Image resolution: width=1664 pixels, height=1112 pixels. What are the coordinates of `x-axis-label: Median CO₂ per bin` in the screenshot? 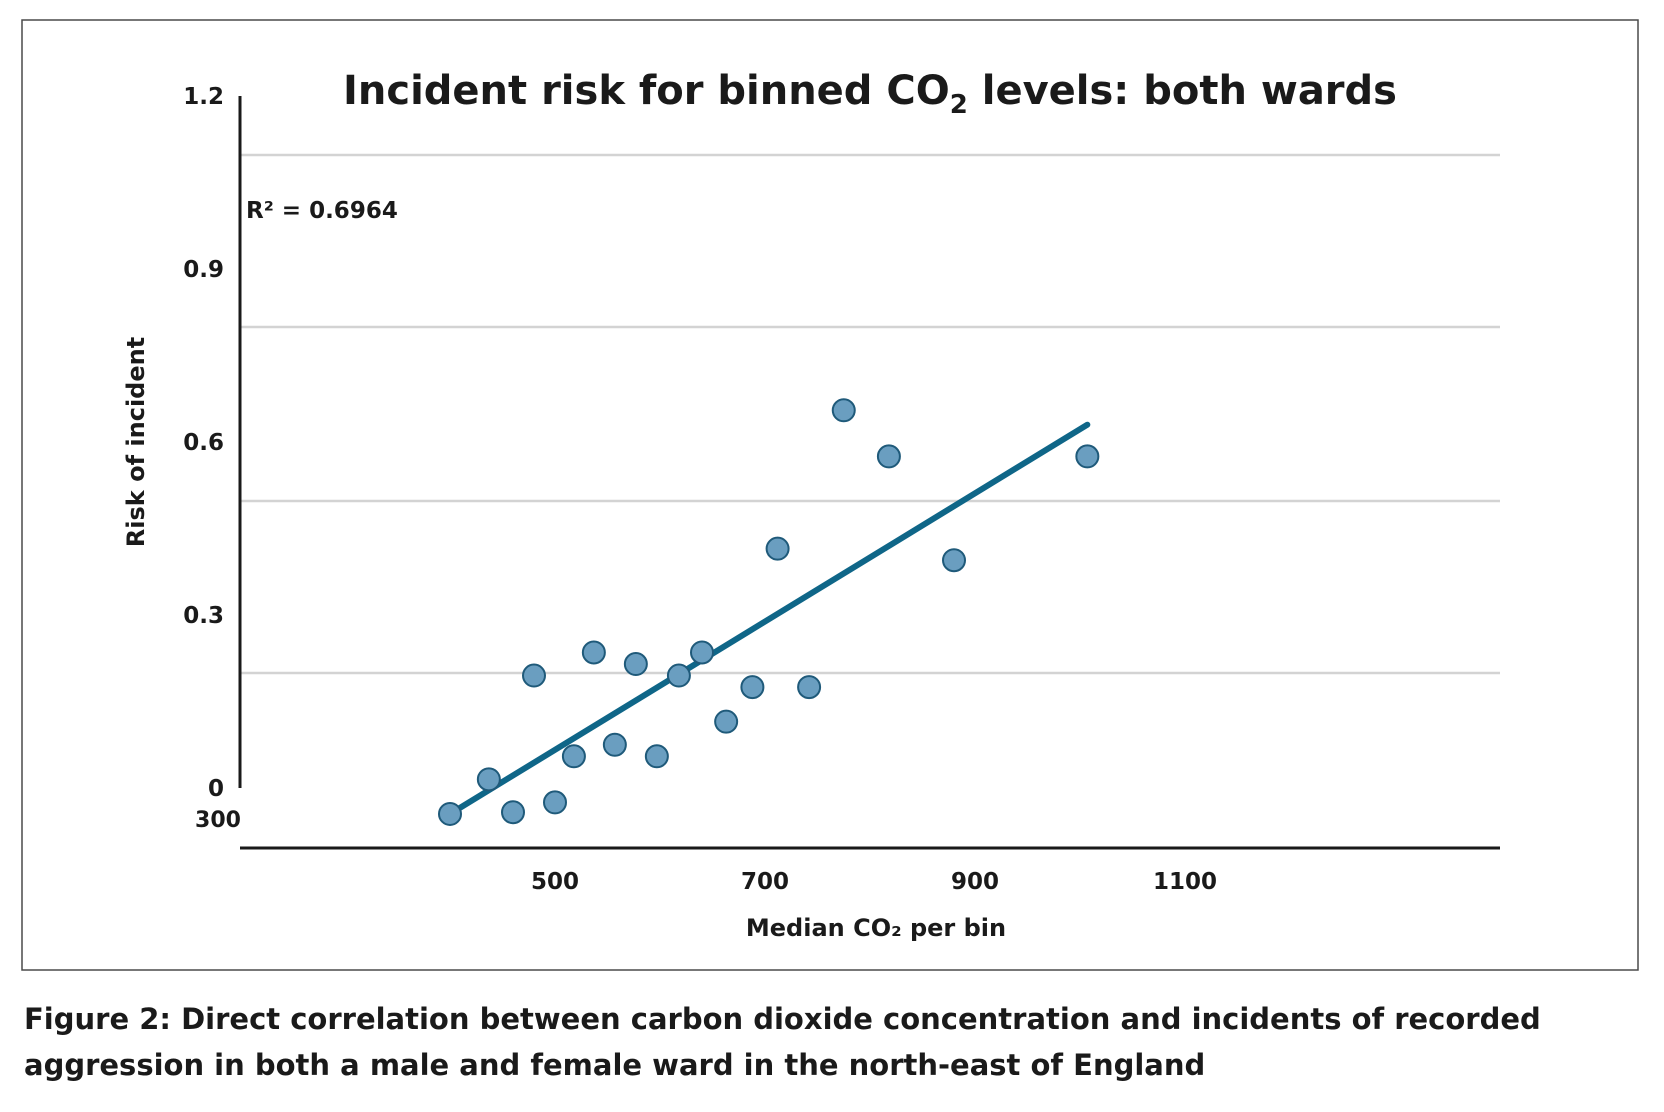 It's located at (876, 928).